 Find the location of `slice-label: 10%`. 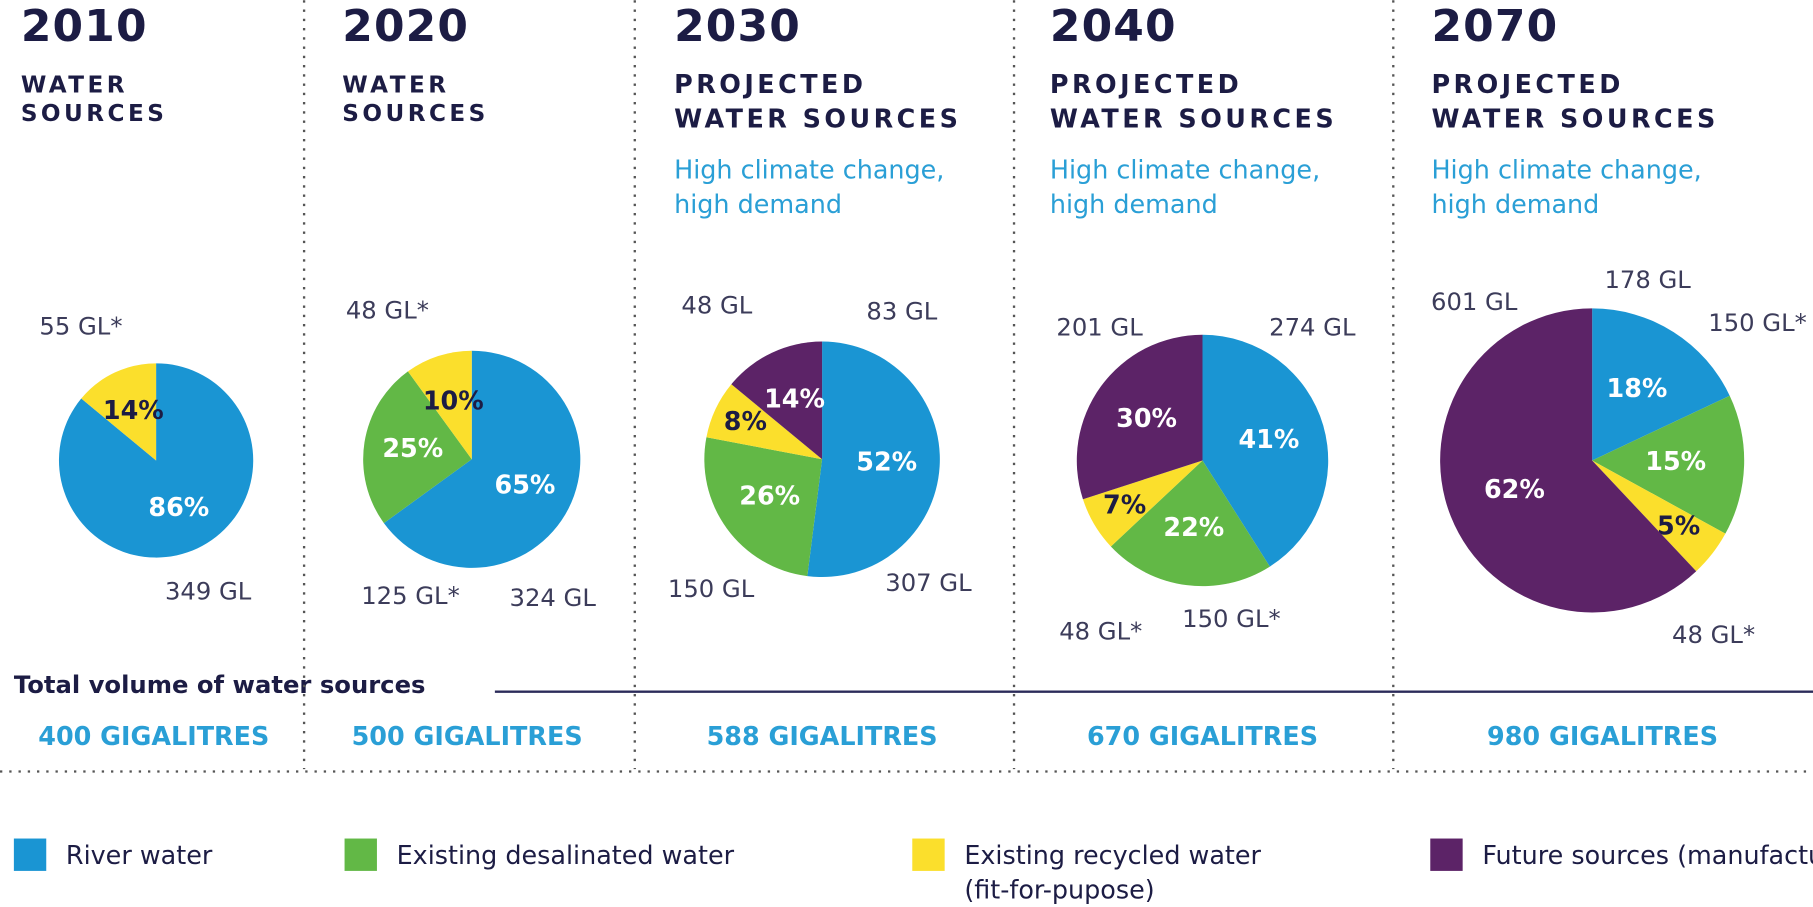

slice-label: 10% is located at coordinates (453, 400).